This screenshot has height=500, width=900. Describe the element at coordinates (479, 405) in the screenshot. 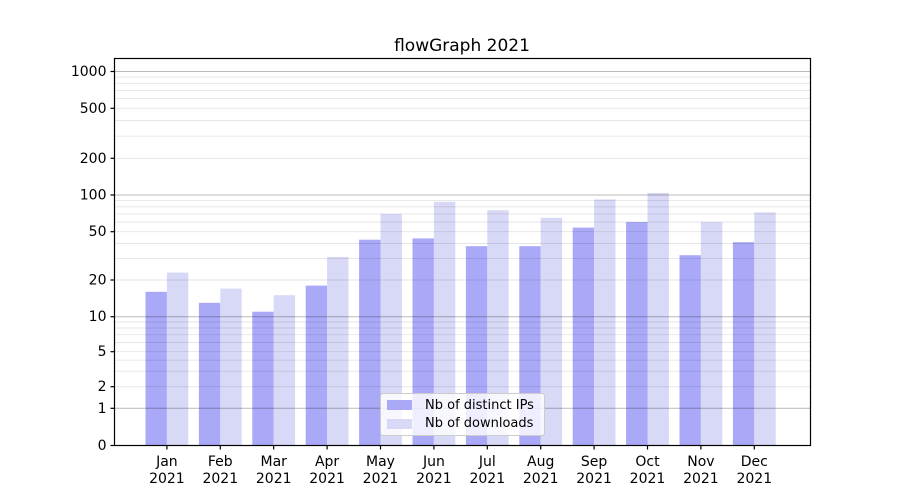

I see `legend-label-distinct-ips: Nb of distinct IPs` at that location.